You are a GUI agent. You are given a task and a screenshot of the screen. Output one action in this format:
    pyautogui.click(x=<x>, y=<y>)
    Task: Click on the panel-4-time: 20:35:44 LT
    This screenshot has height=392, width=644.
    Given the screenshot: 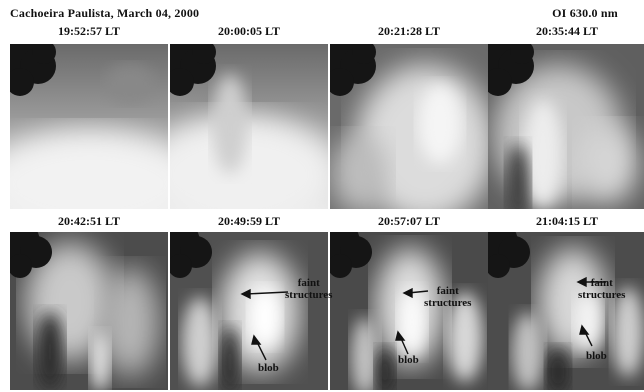 What is the action you would take?
    pyautogui.click(x=567, y=31)
    